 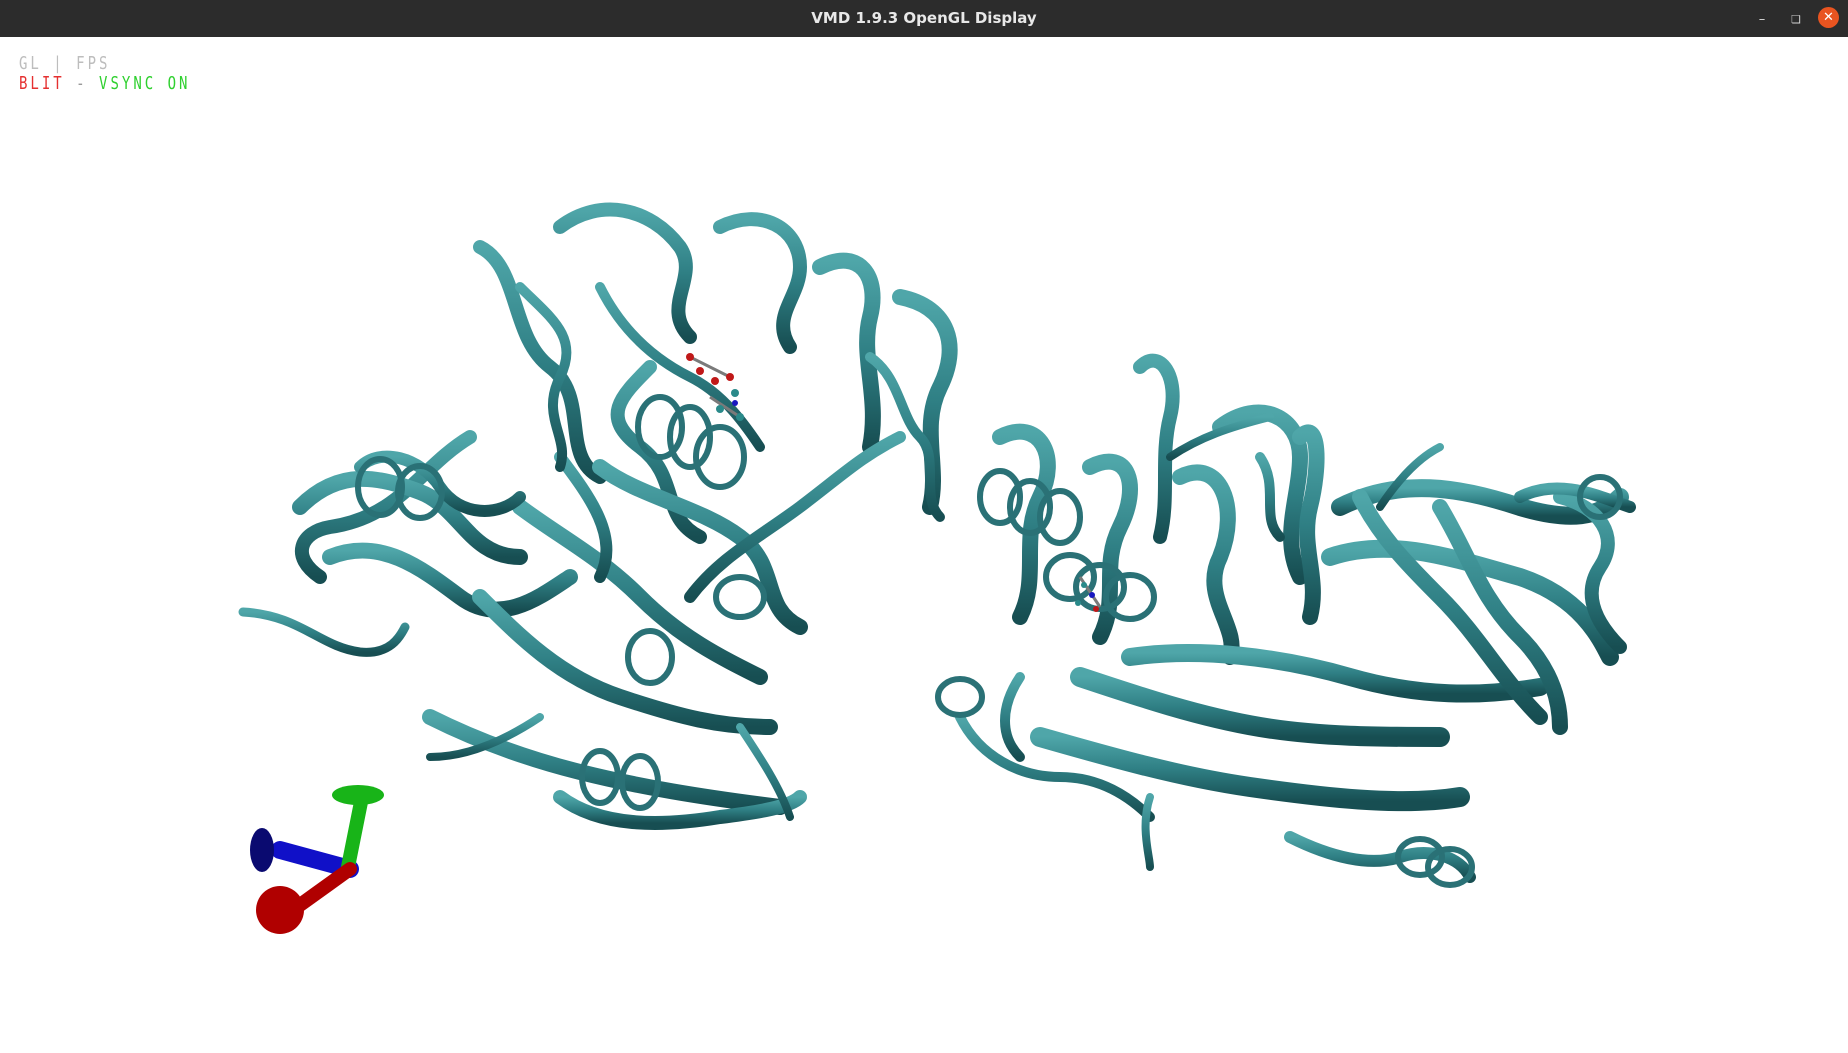 What do you see at coordinates (42, 84) in the screenshot?
I see `blit-label: BLIT` at bounding box center [42, 84].